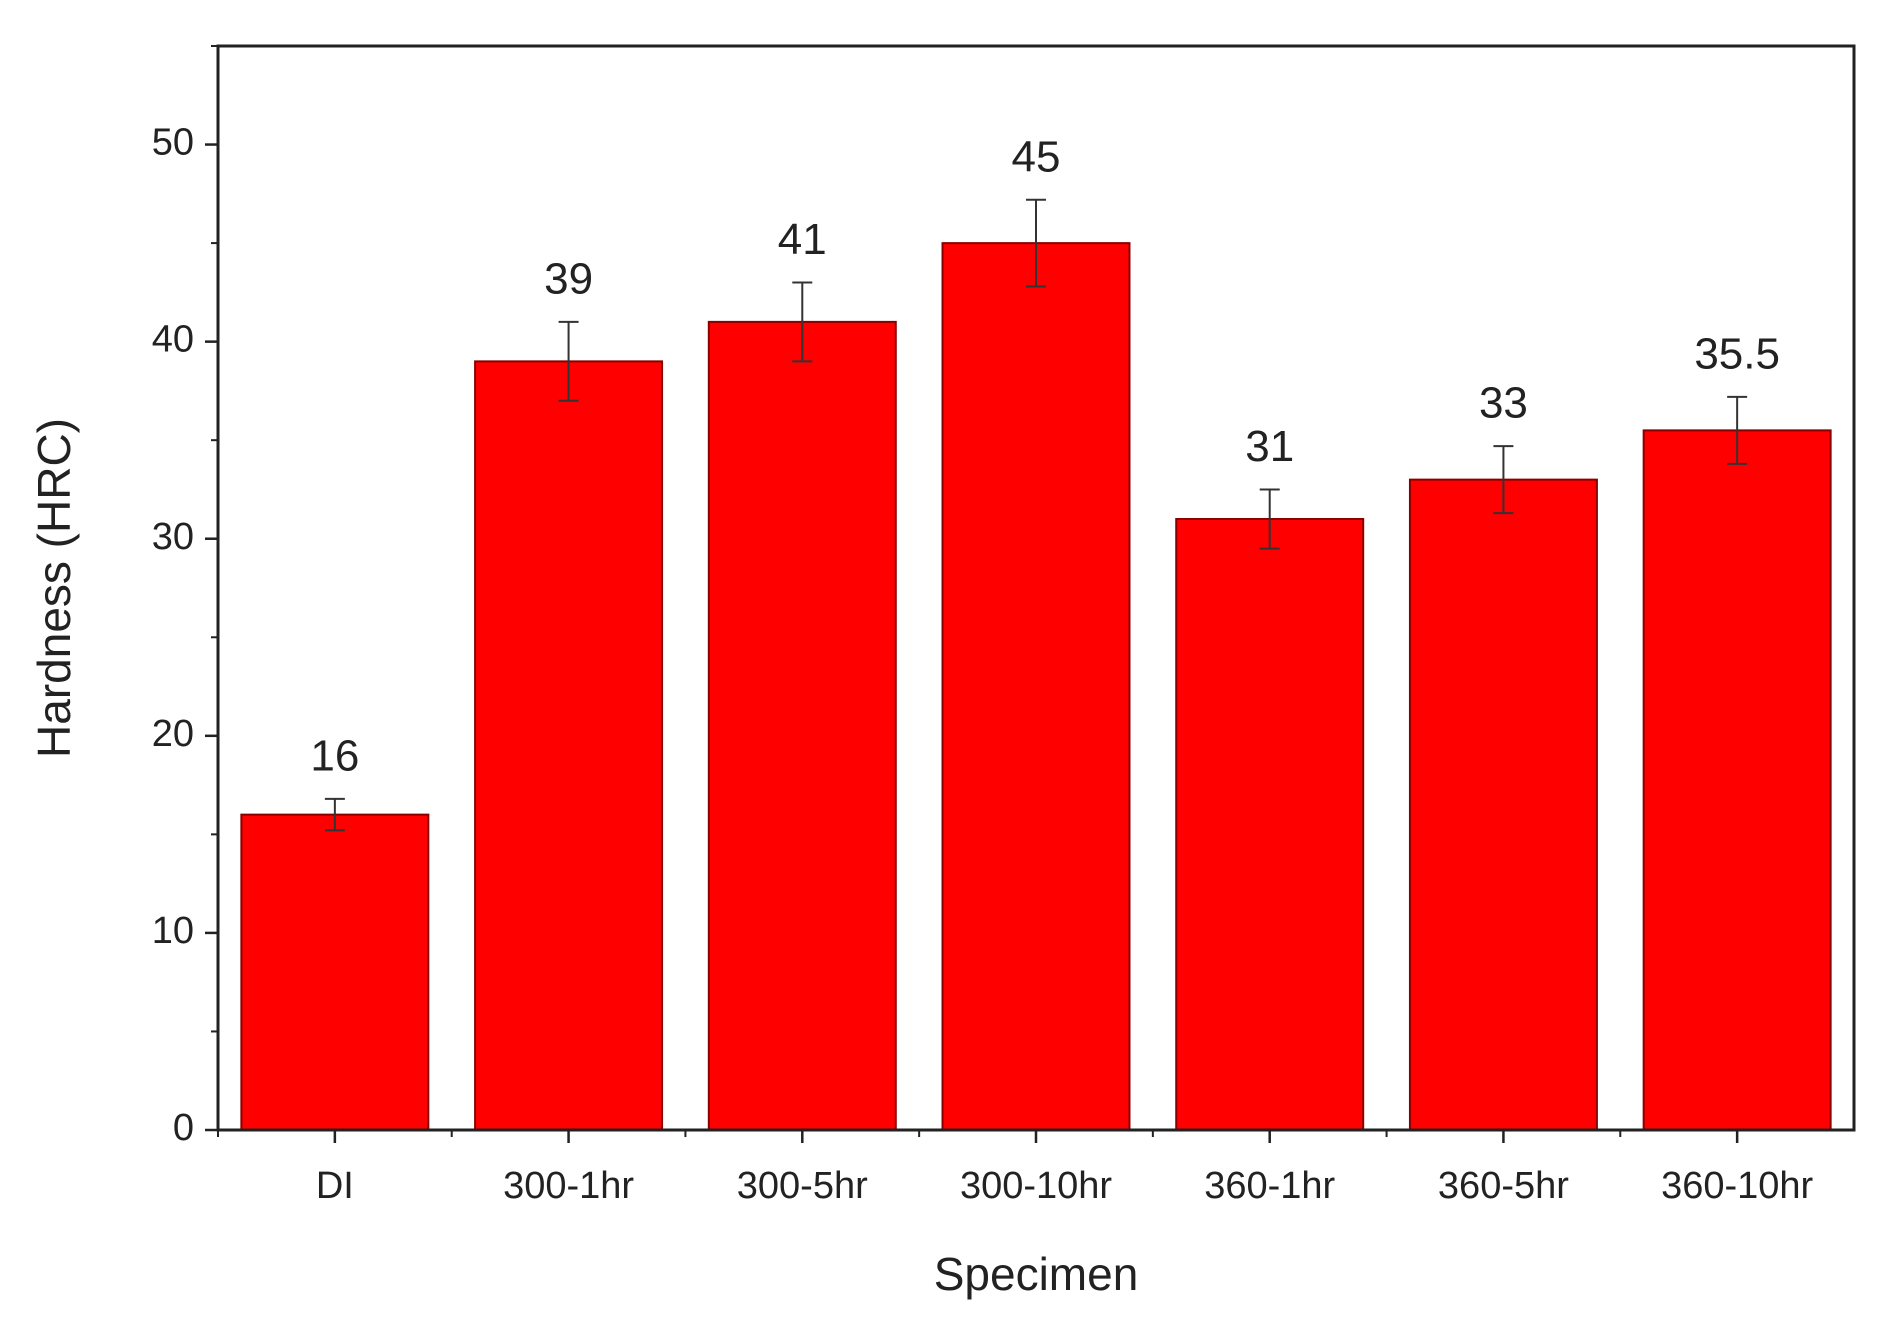 Image resolution: width=1881 pixels, height=1338 pixels. What do you see at coordinates (173, 143) in the screenshot?
I see `y-tick-label: 50` at bounding box center [173, 143].